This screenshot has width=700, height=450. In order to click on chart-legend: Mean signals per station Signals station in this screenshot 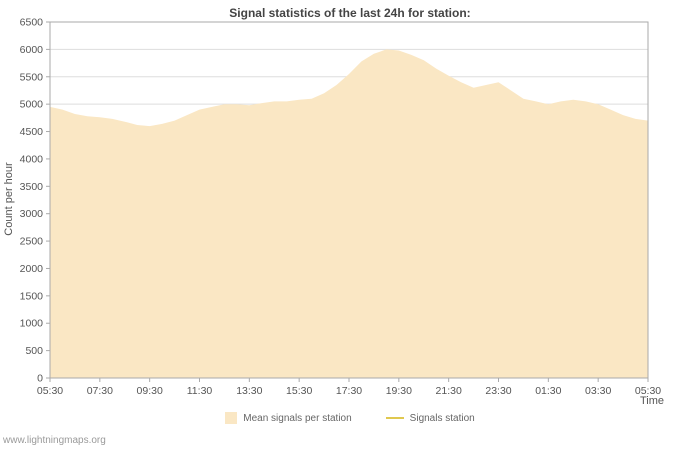, I will do `click(350, 418)`.